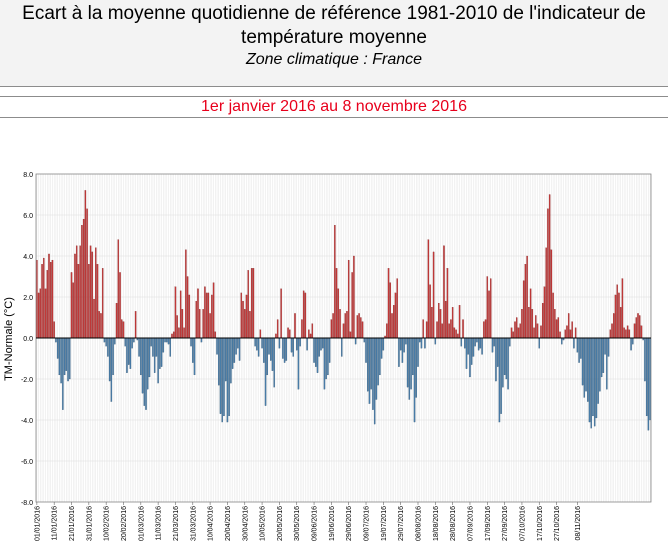 This screenshot has width=668, height=553. I want to click on period-panel, so click(334, 107).